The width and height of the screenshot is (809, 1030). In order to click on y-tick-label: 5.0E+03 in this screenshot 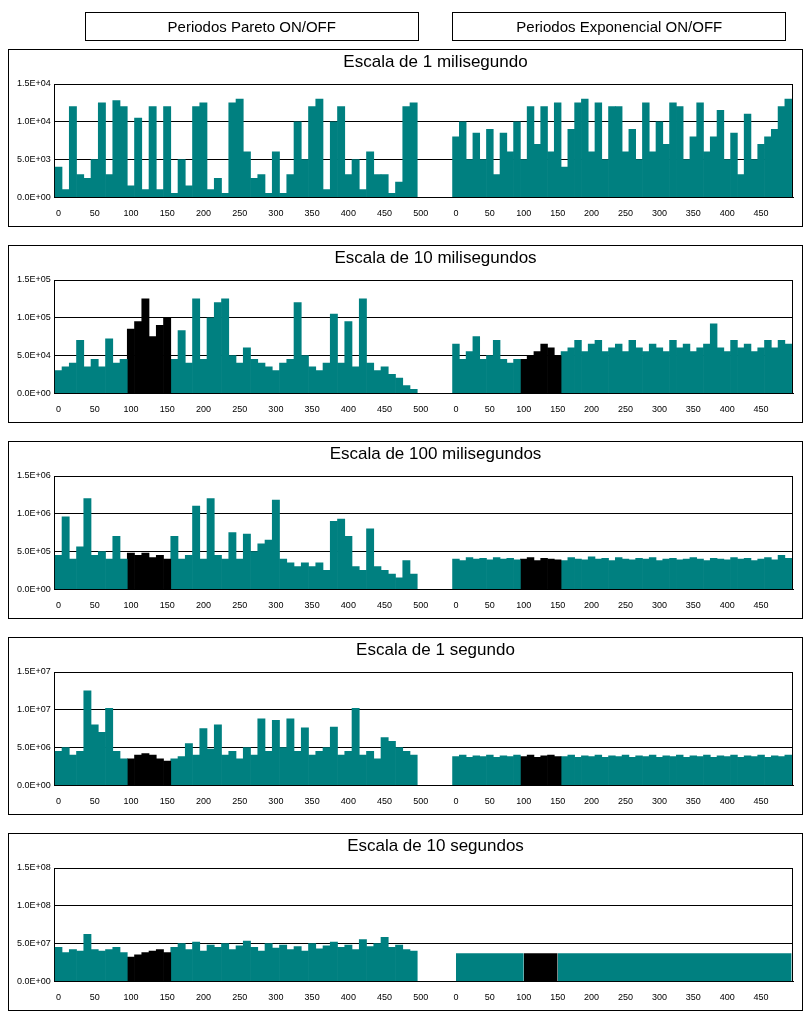, I will do `click(34, 158)`.